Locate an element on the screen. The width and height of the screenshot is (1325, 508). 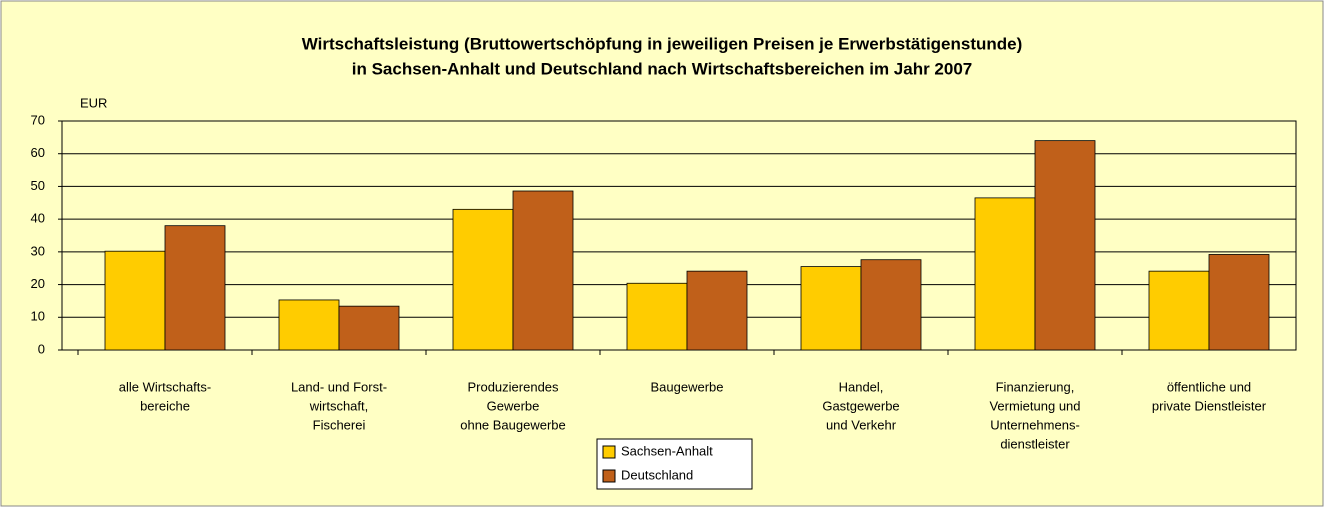
x-tick-label: Produzierendes is located at coordinates (513, 386).